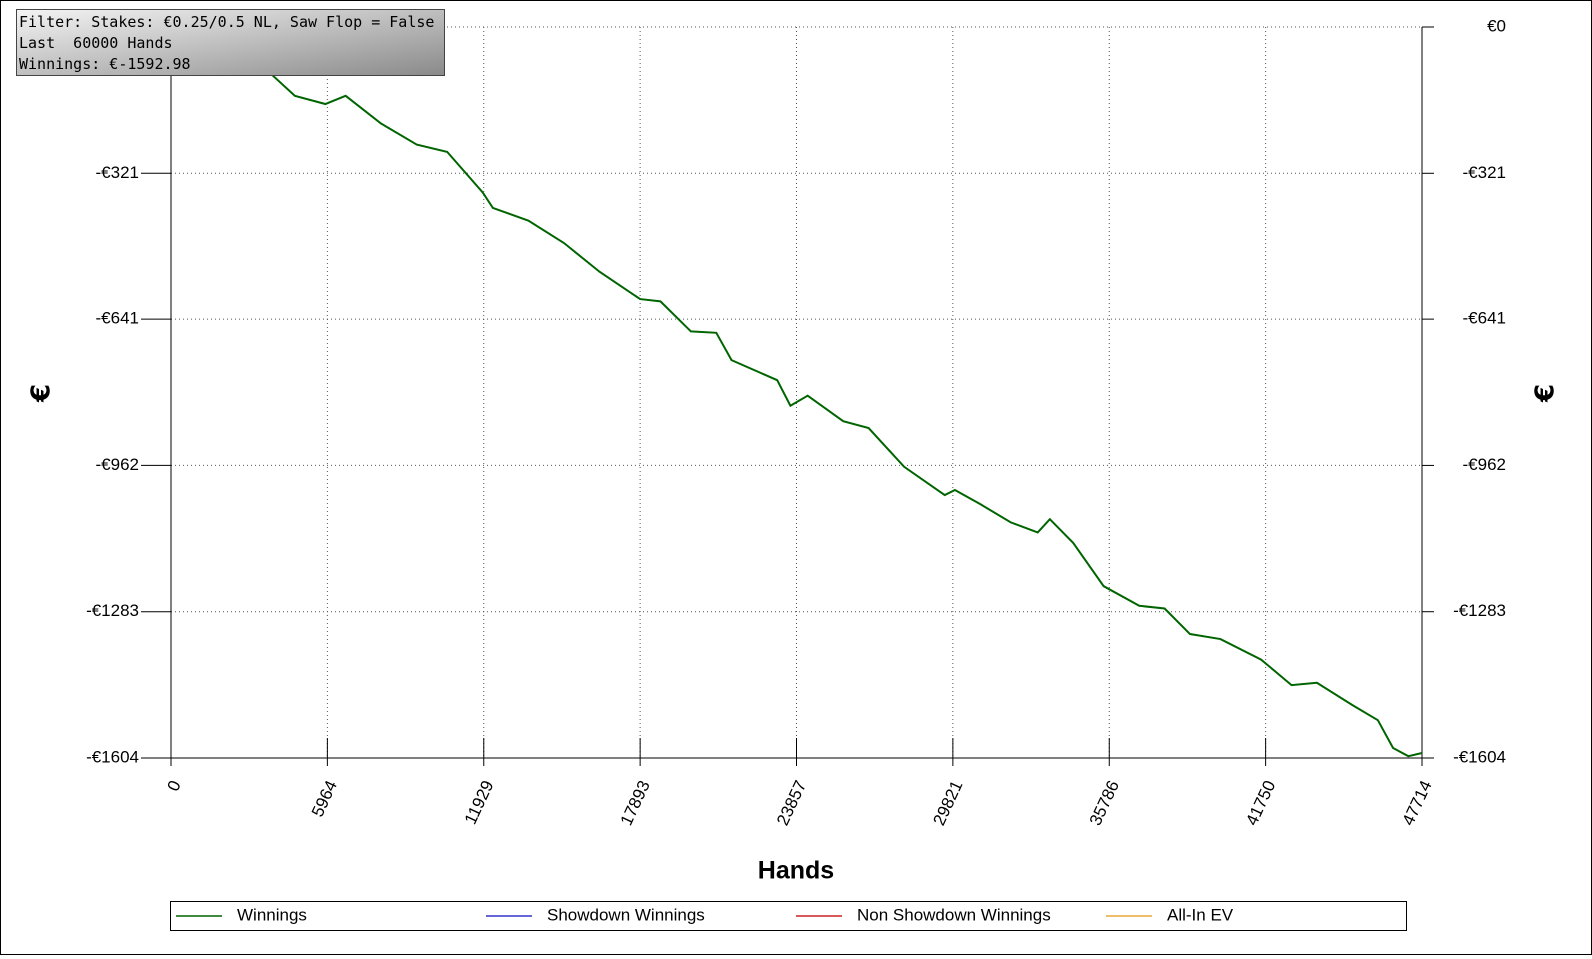  Describe the element at coordinates (954, 914) in the screenshot. I see `legend-label: Non Showdown Winnings` at that location.